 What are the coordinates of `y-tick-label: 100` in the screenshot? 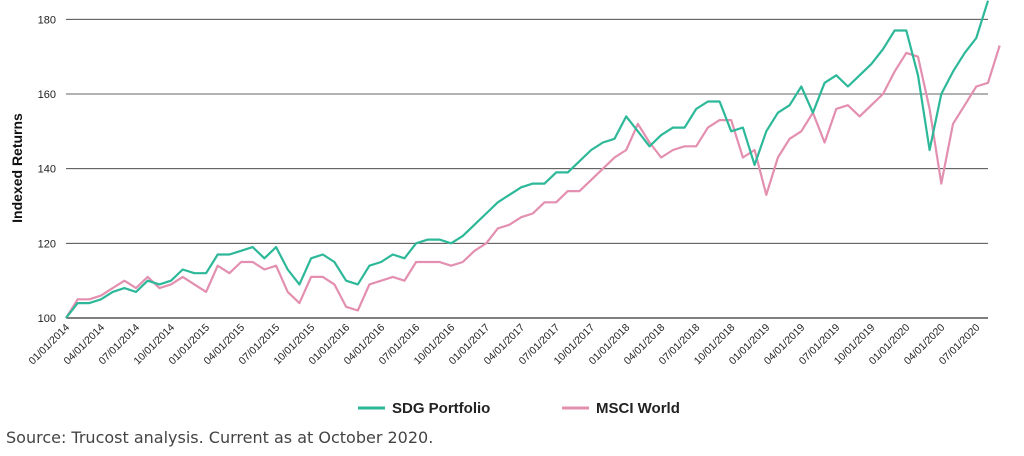 It's located at (47, 319).